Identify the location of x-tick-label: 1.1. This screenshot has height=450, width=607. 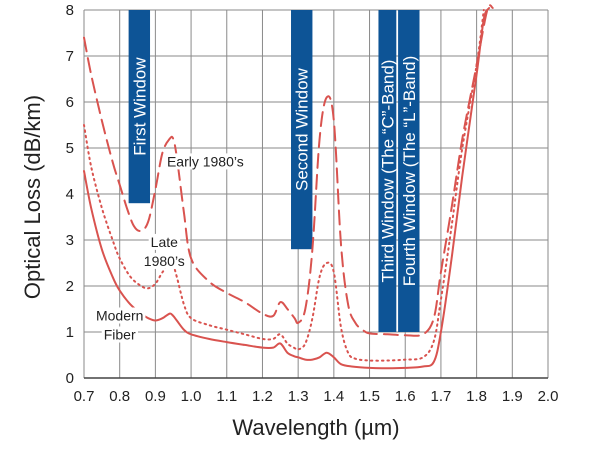
(226, 396).